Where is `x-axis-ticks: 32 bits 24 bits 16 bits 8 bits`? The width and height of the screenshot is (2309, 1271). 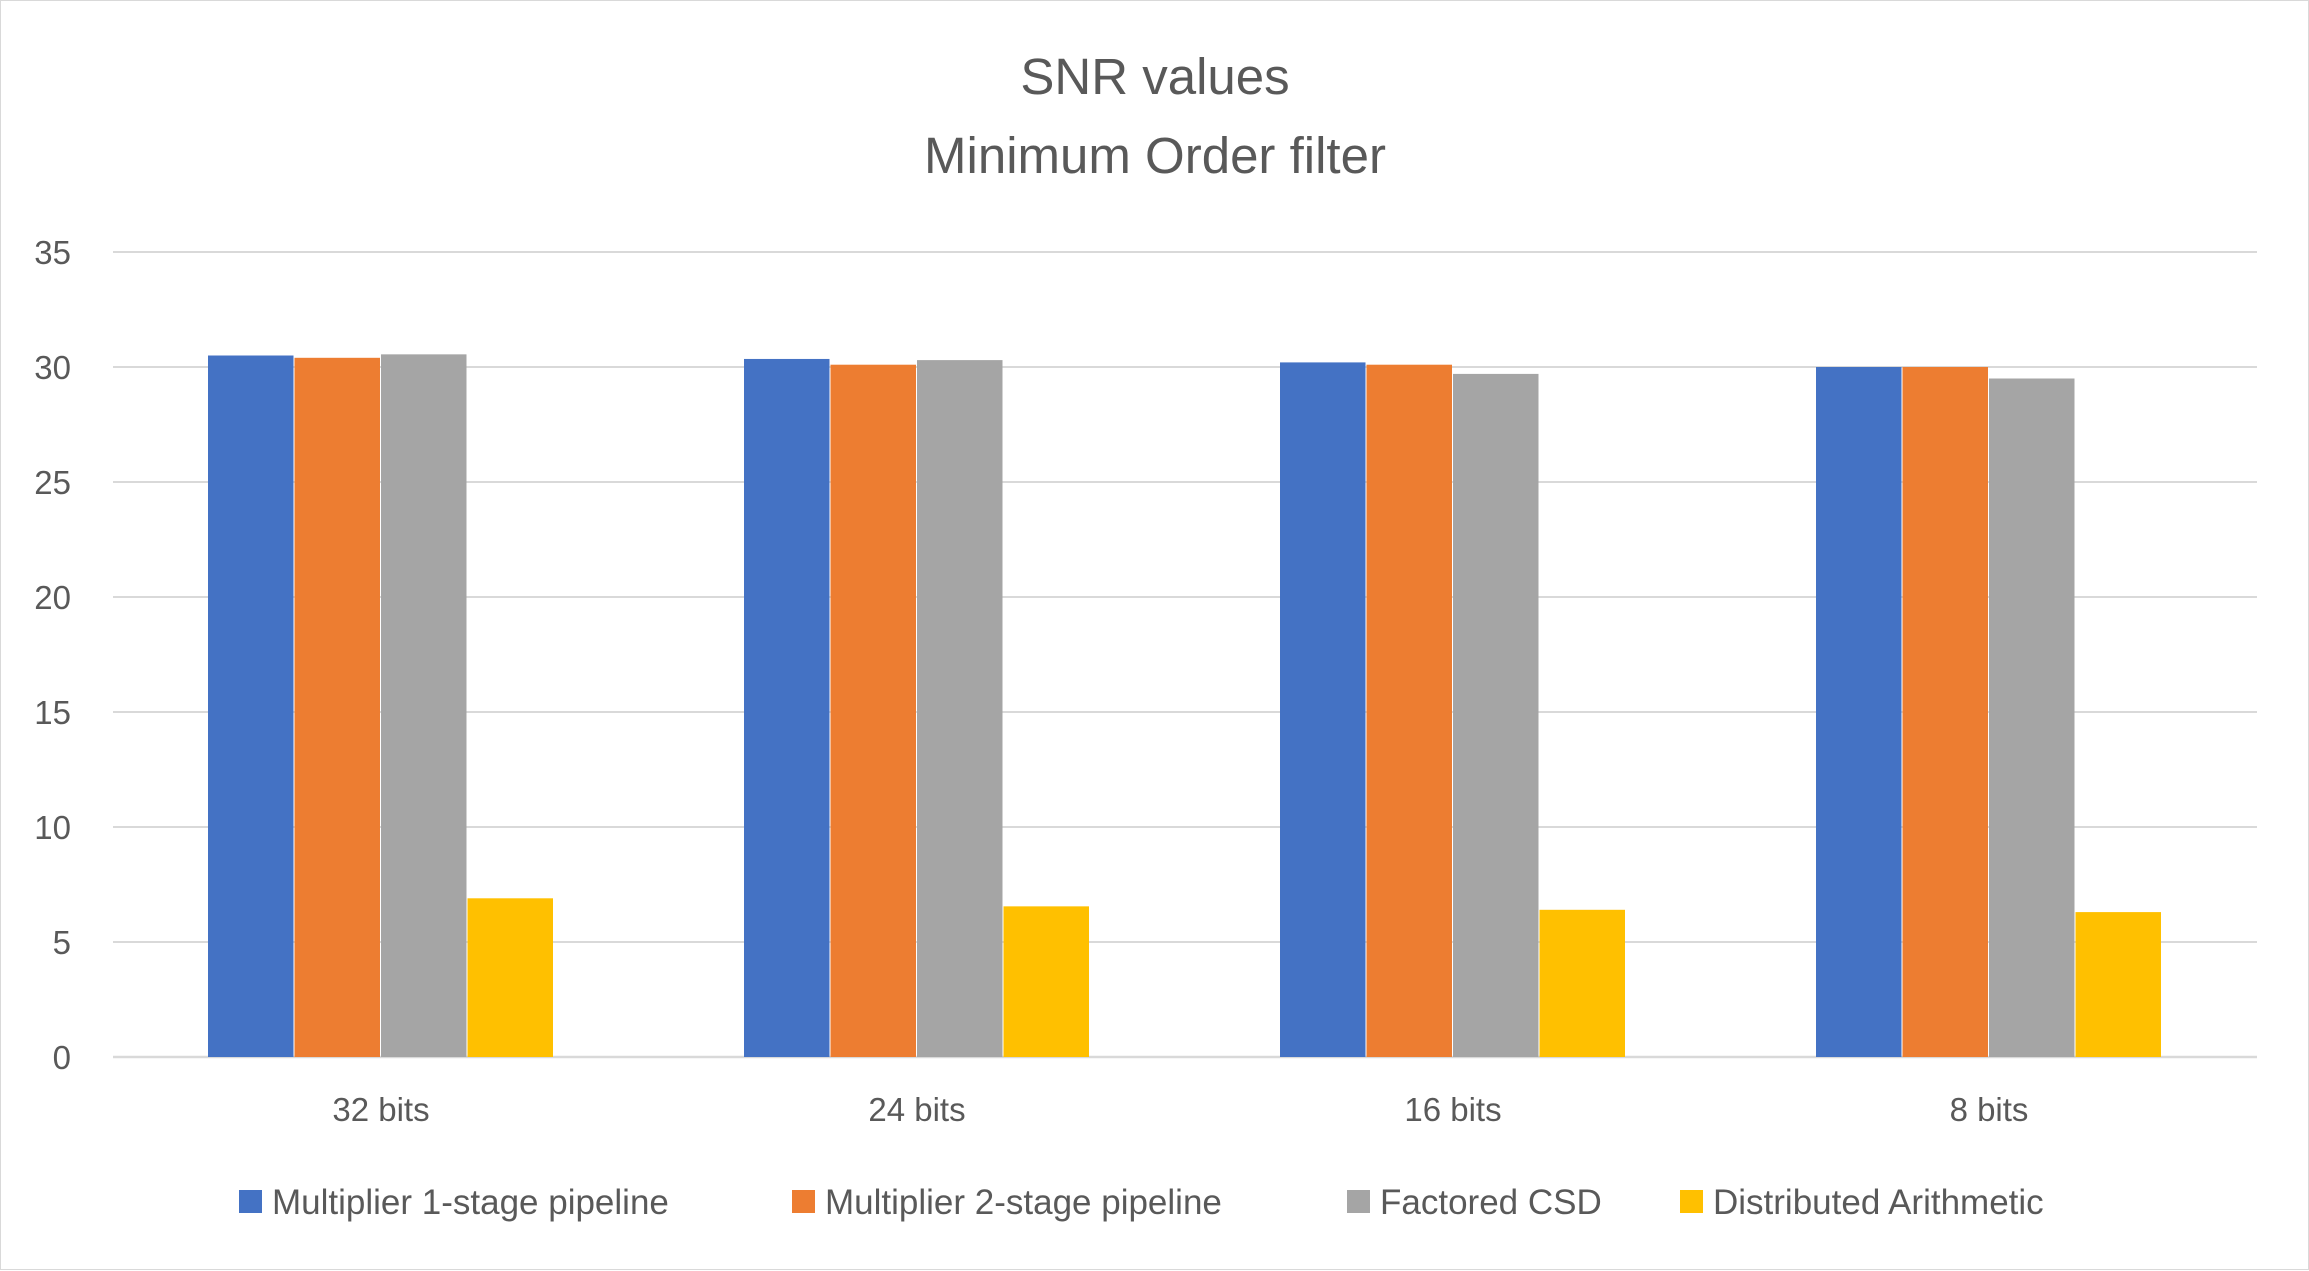 x-axis-ticks: 32 bits 24 bits 16 bits 8 bits is located at coordinates (1180, 1109).